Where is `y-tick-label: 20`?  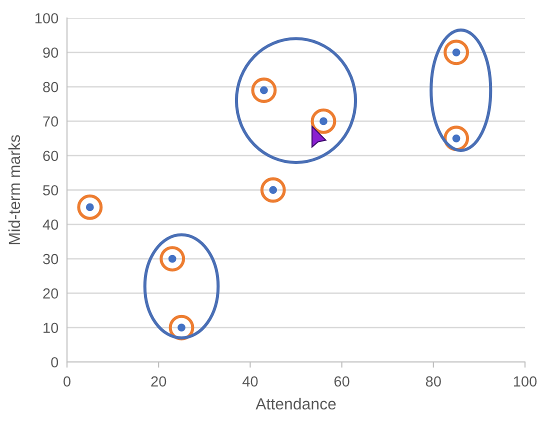
y-tick-label: 20 is located at coordinates (50, 293).